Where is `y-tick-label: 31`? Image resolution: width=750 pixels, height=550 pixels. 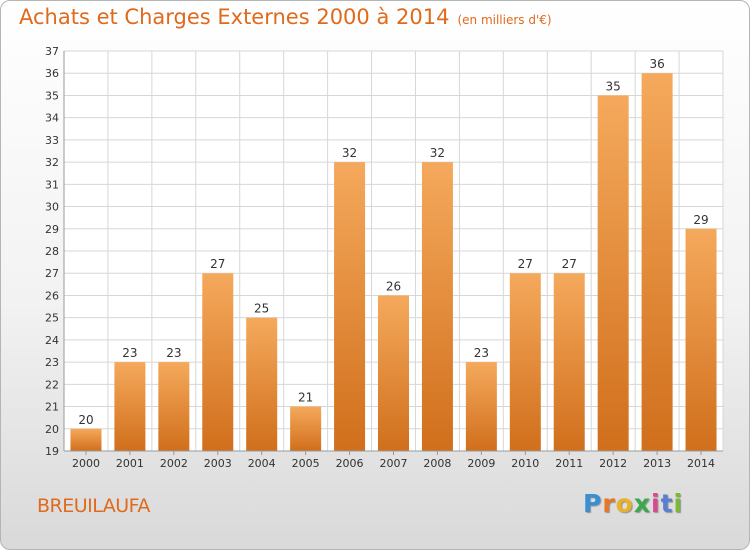 y-tick-label: 31 is located at coordinates (52, 184).